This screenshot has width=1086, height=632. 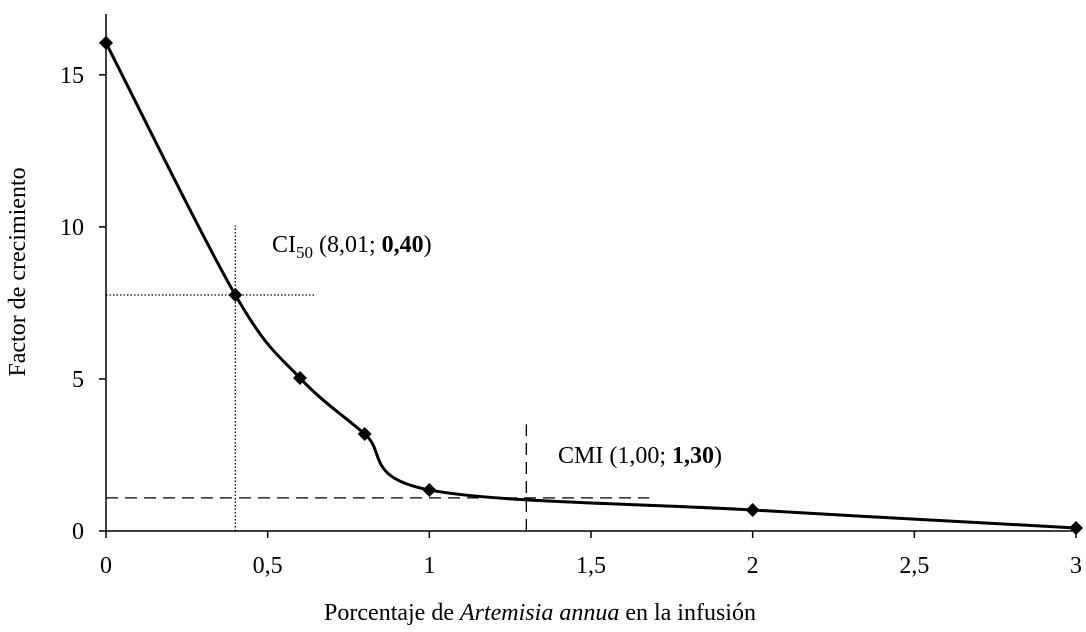 I want to click on annotation-part: CMI (1,00;, so click(x=615, y=456).